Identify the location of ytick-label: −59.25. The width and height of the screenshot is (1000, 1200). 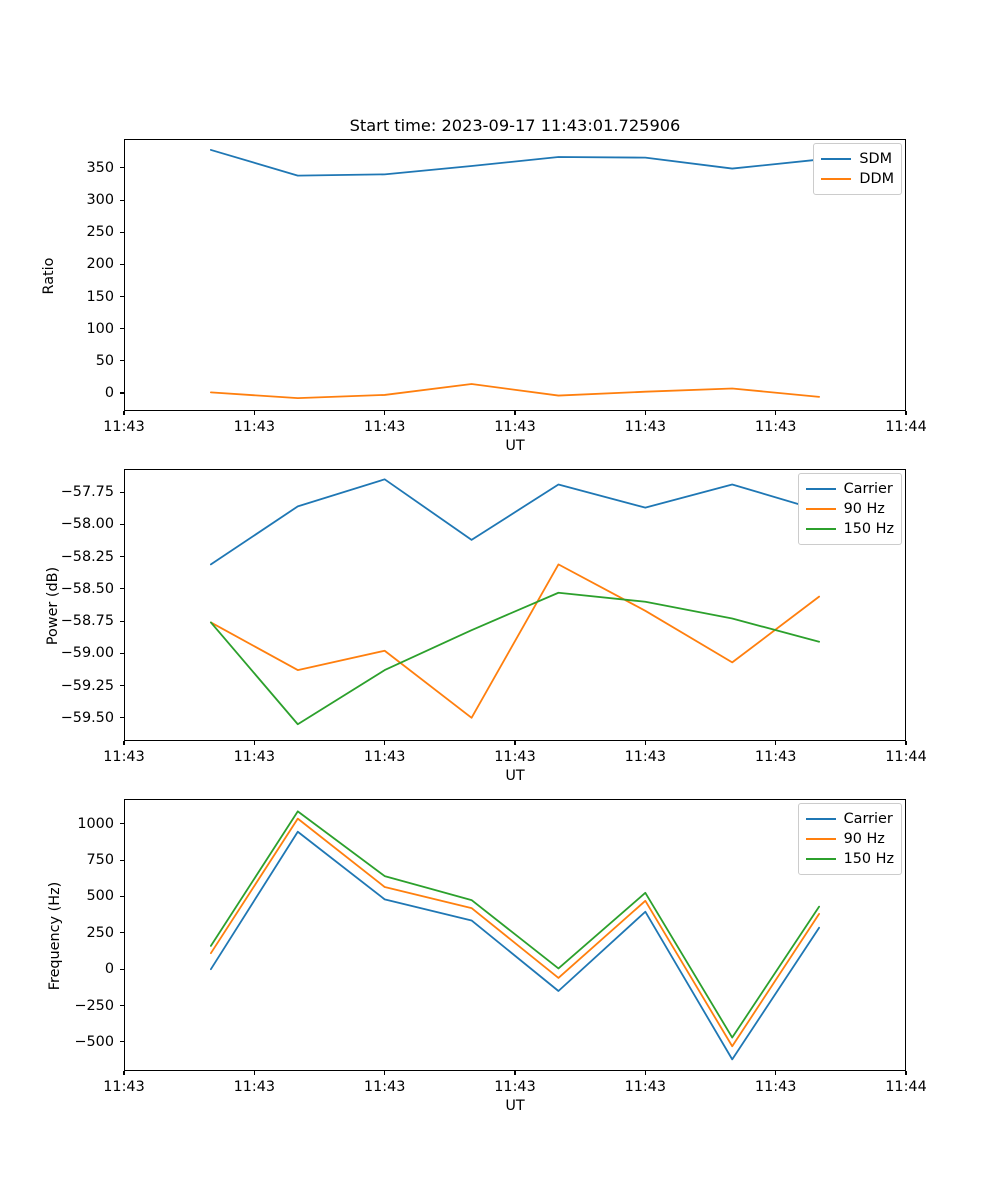
(87, 685).